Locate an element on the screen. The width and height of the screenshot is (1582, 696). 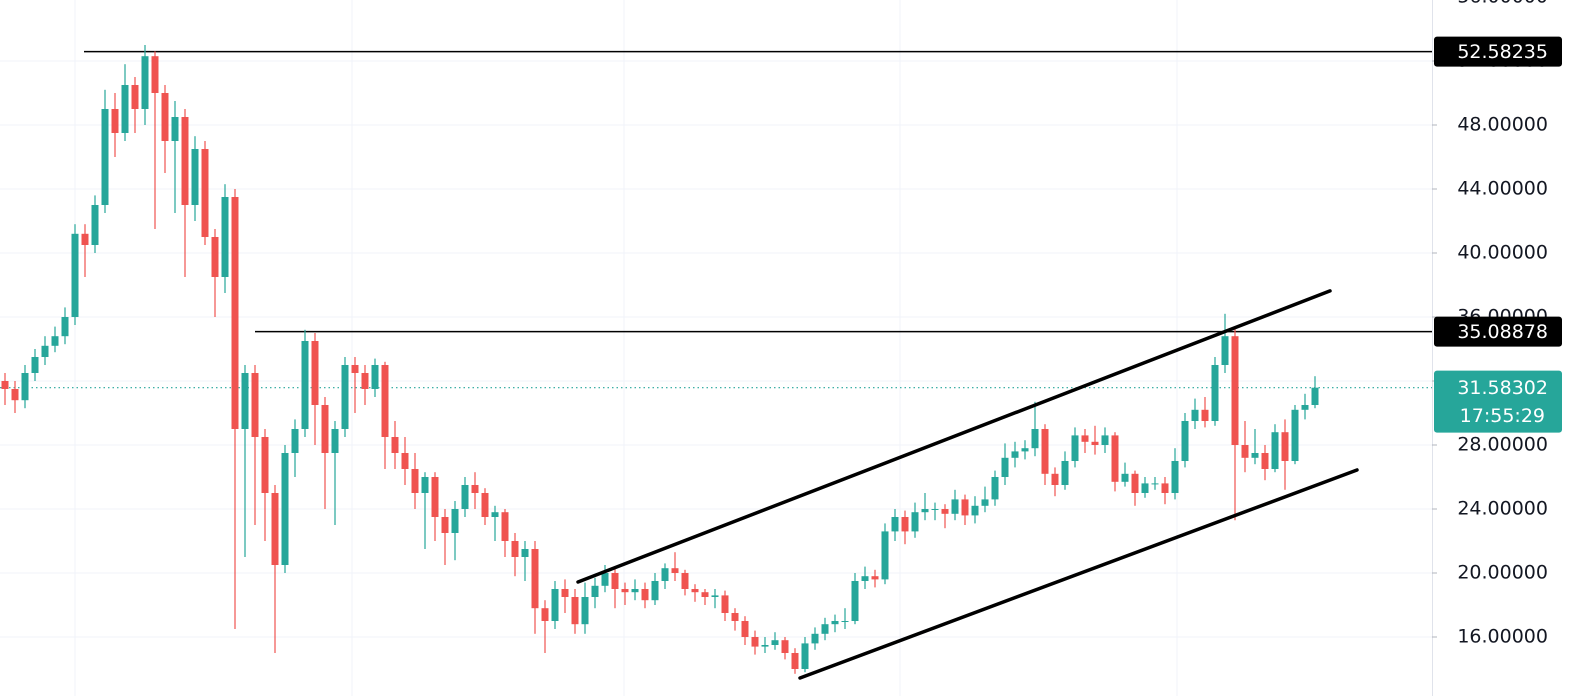
y-tick-label: 40.00000 is located at coordinates (1502, 253).